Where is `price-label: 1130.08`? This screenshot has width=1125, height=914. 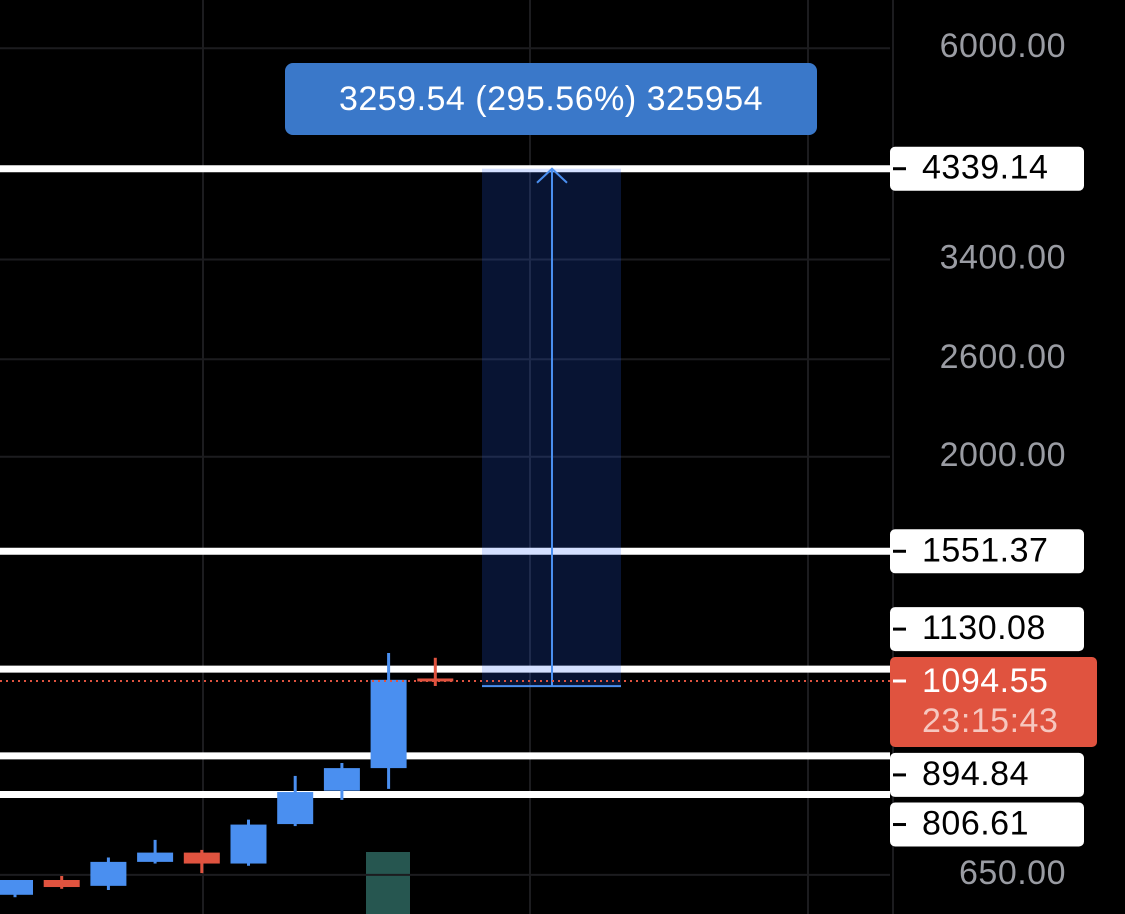 price-label: 1130.08 is located at coordinates (984, 628).